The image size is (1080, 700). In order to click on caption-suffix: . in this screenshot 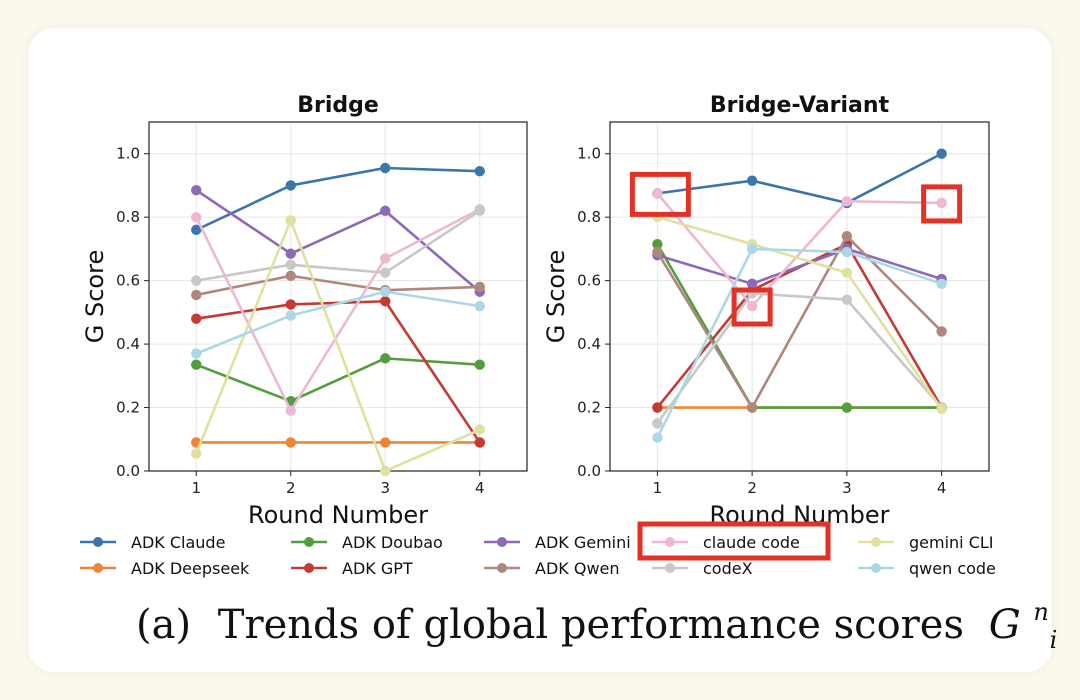, I will do `click(1079, 625)`.